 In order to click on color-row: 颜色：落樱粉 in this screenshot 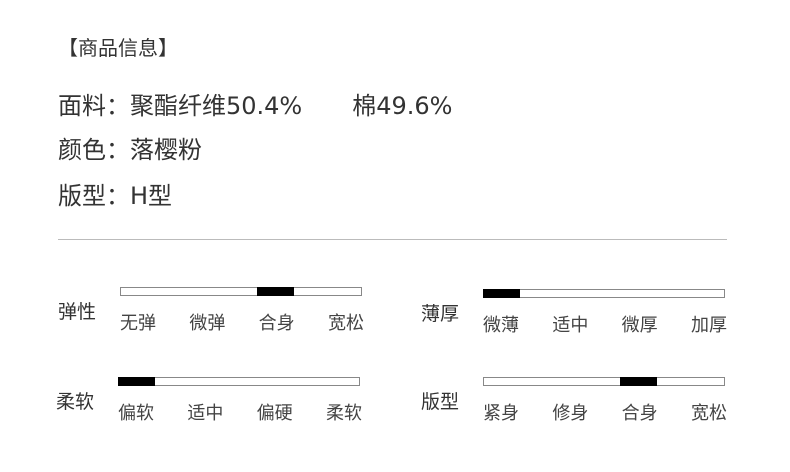, I will do `click(130, 147)`.